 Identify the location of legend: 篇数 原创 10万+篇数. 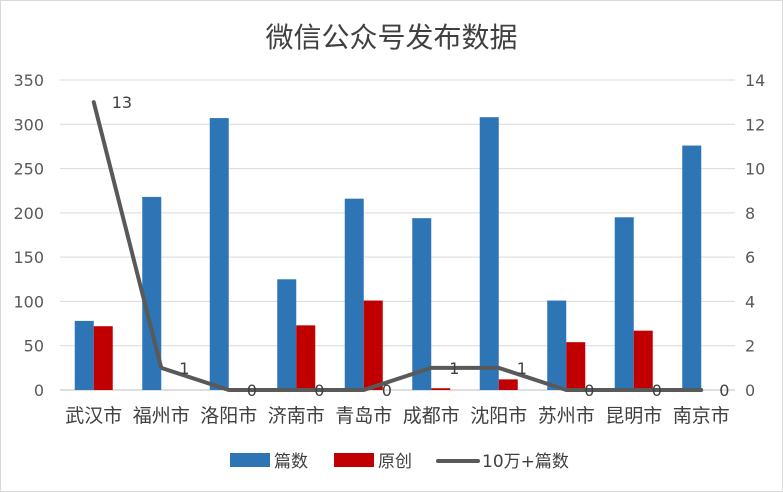
(399, 462).